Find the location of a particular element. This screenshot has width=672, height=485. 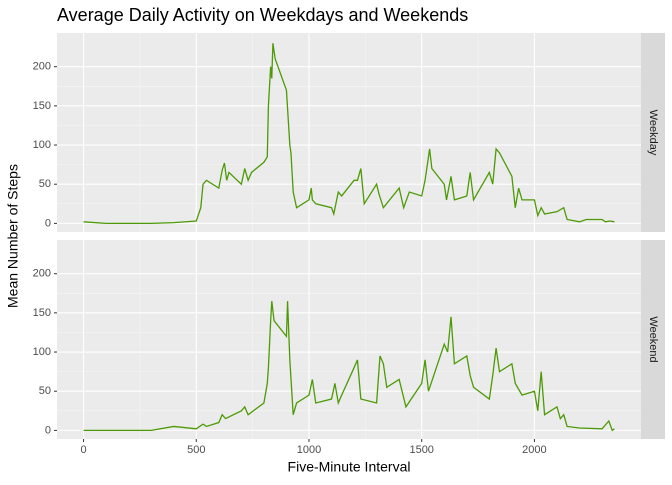

x-axis-label: Five-Minute Interval is located at coordinates (349, 467).